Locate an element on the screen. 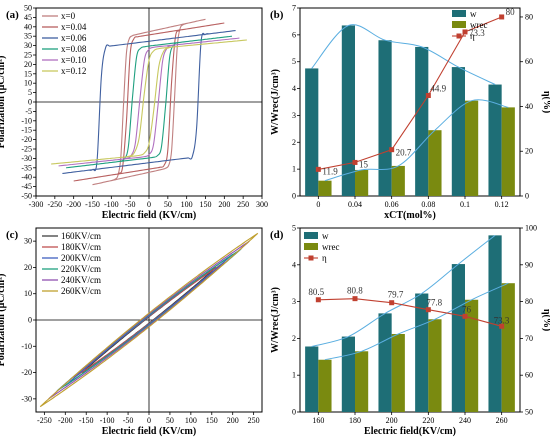 This screenshot has height=441, width=550. y-tick-label: -10 is located at coordinates (26, 120).